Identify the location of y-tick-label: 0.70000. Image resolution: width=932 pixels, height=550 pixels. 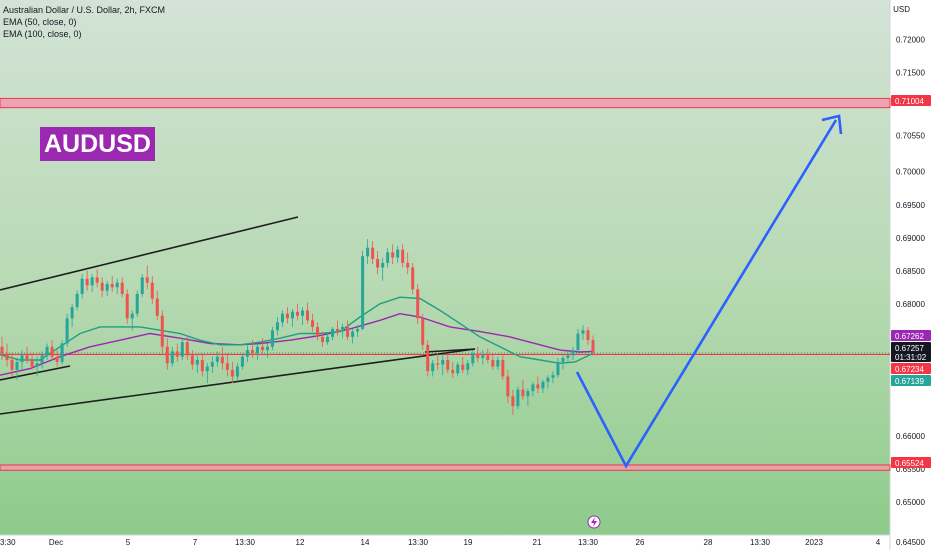
(910, 172).